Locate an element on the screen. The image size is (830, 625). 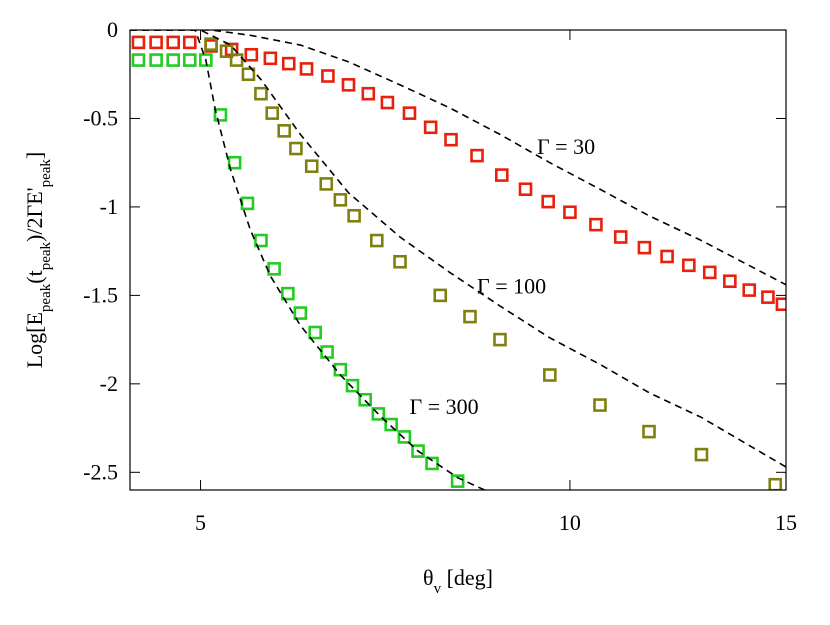
x-axis-label-part: θ is located at coordinates (428, 577).